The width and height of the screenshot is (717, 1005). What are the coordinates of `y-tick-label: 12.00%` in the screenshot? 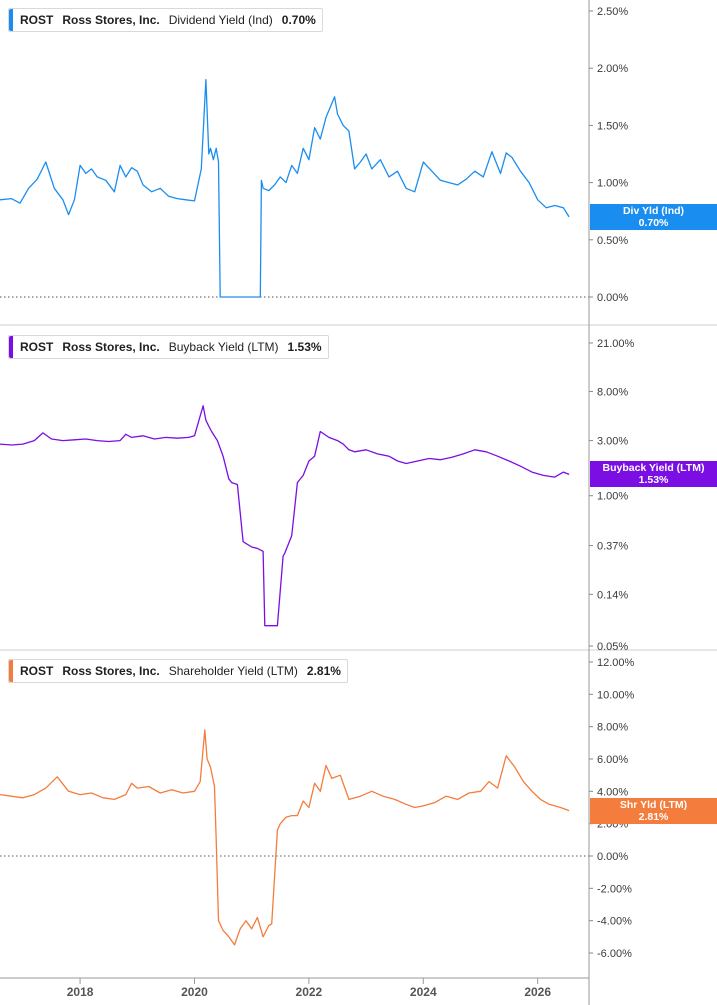 It's located at (616, 663).